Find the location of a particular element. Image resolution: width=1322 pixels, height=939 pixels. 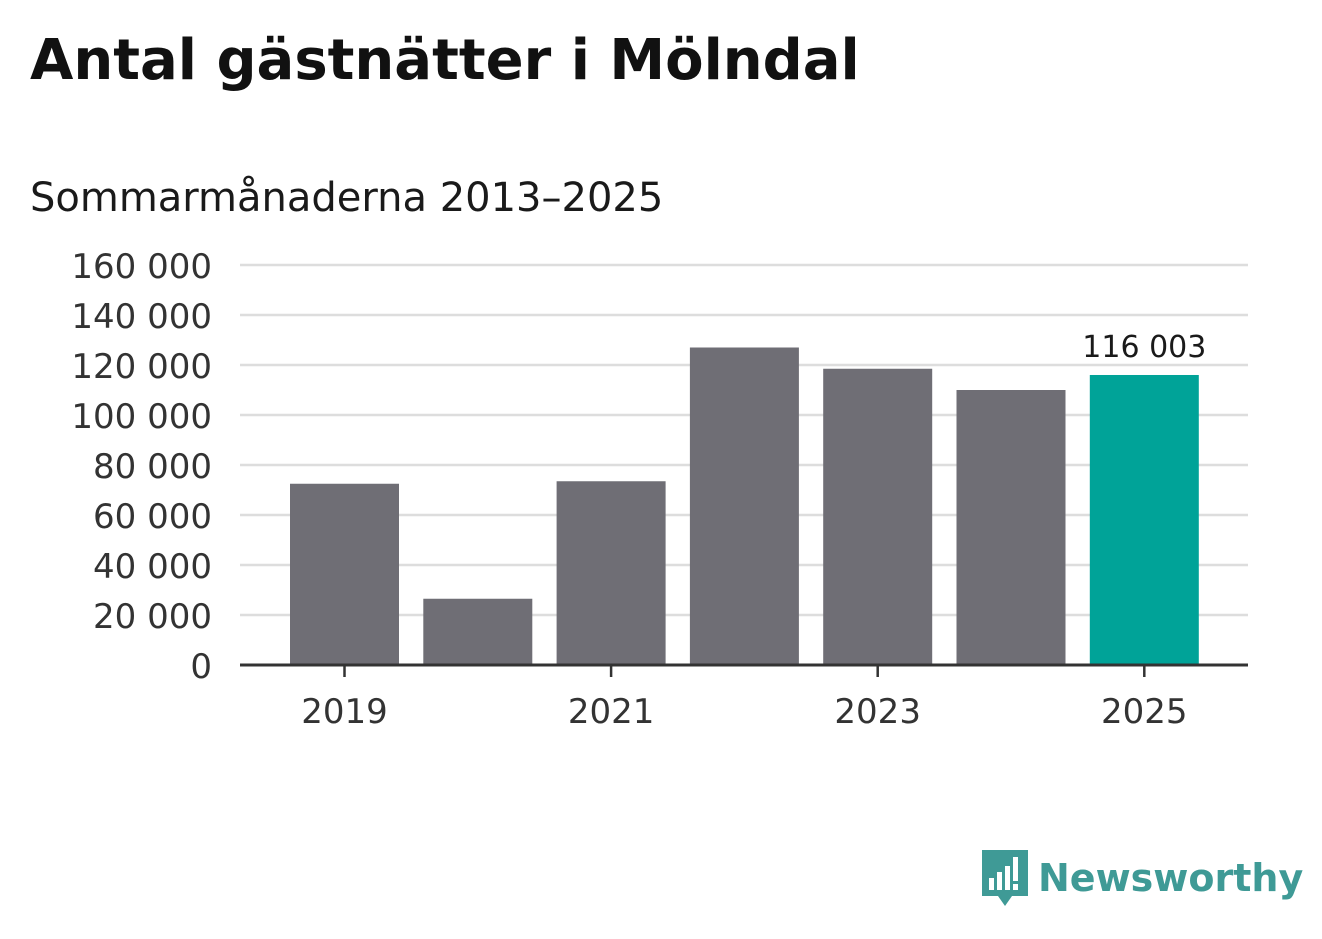

y-tick-label: 60 000 is located at coordinates (152, 517).